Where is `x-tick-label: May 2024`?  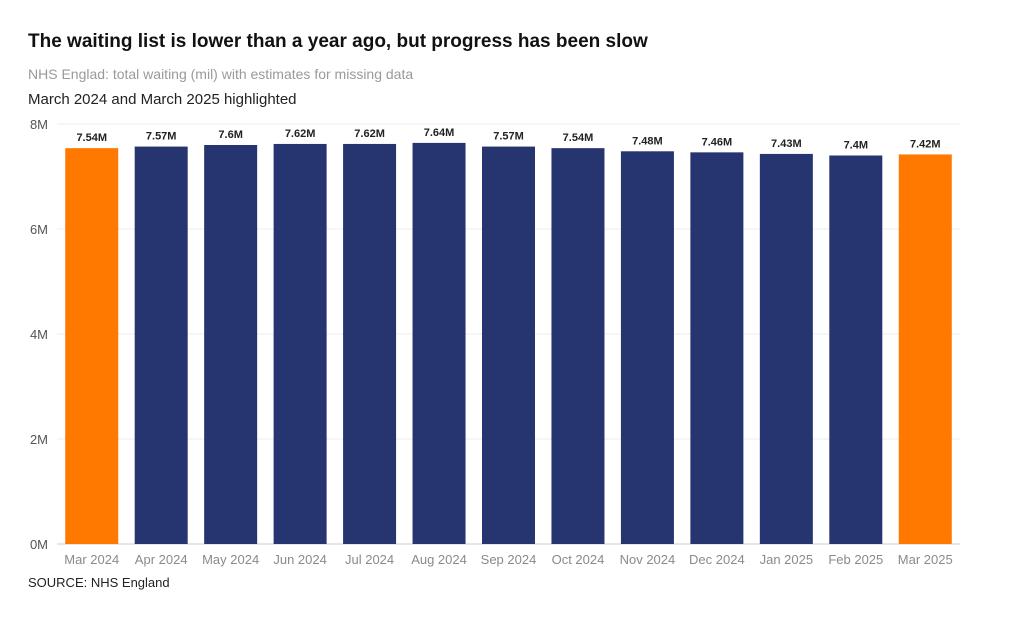
x-tick-label: May 2024 is located at coordinates (230, 559).